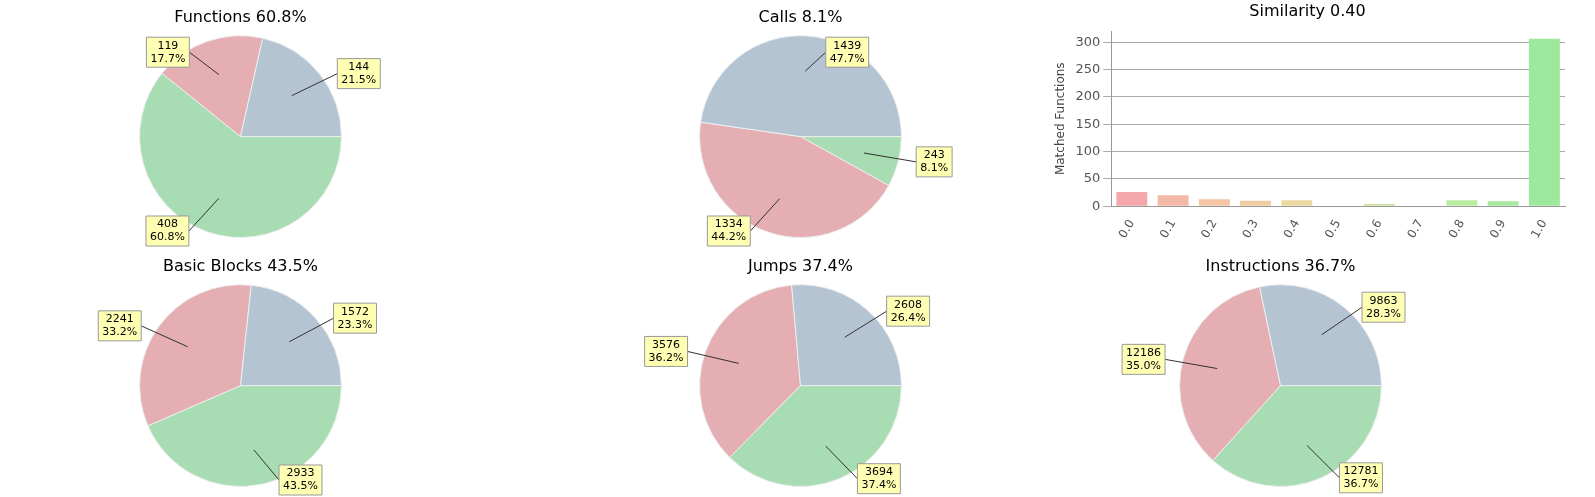  Describe the element at coordinates (1456, 228) in the screenshot. I see `x-tick-label: 0.8` at that location.